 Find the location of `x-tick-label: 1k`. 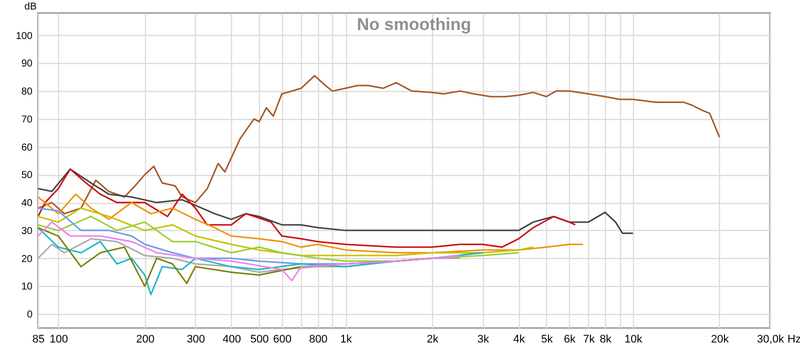

x-tick-label: 1k is located at coordinates (346, 339).